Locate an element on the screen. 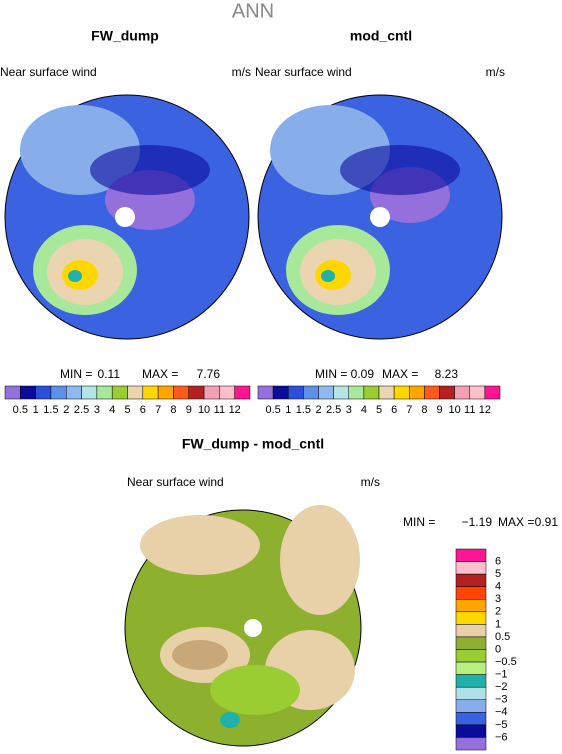  colorbar-label: 4 is located at coordinates (364, 410).